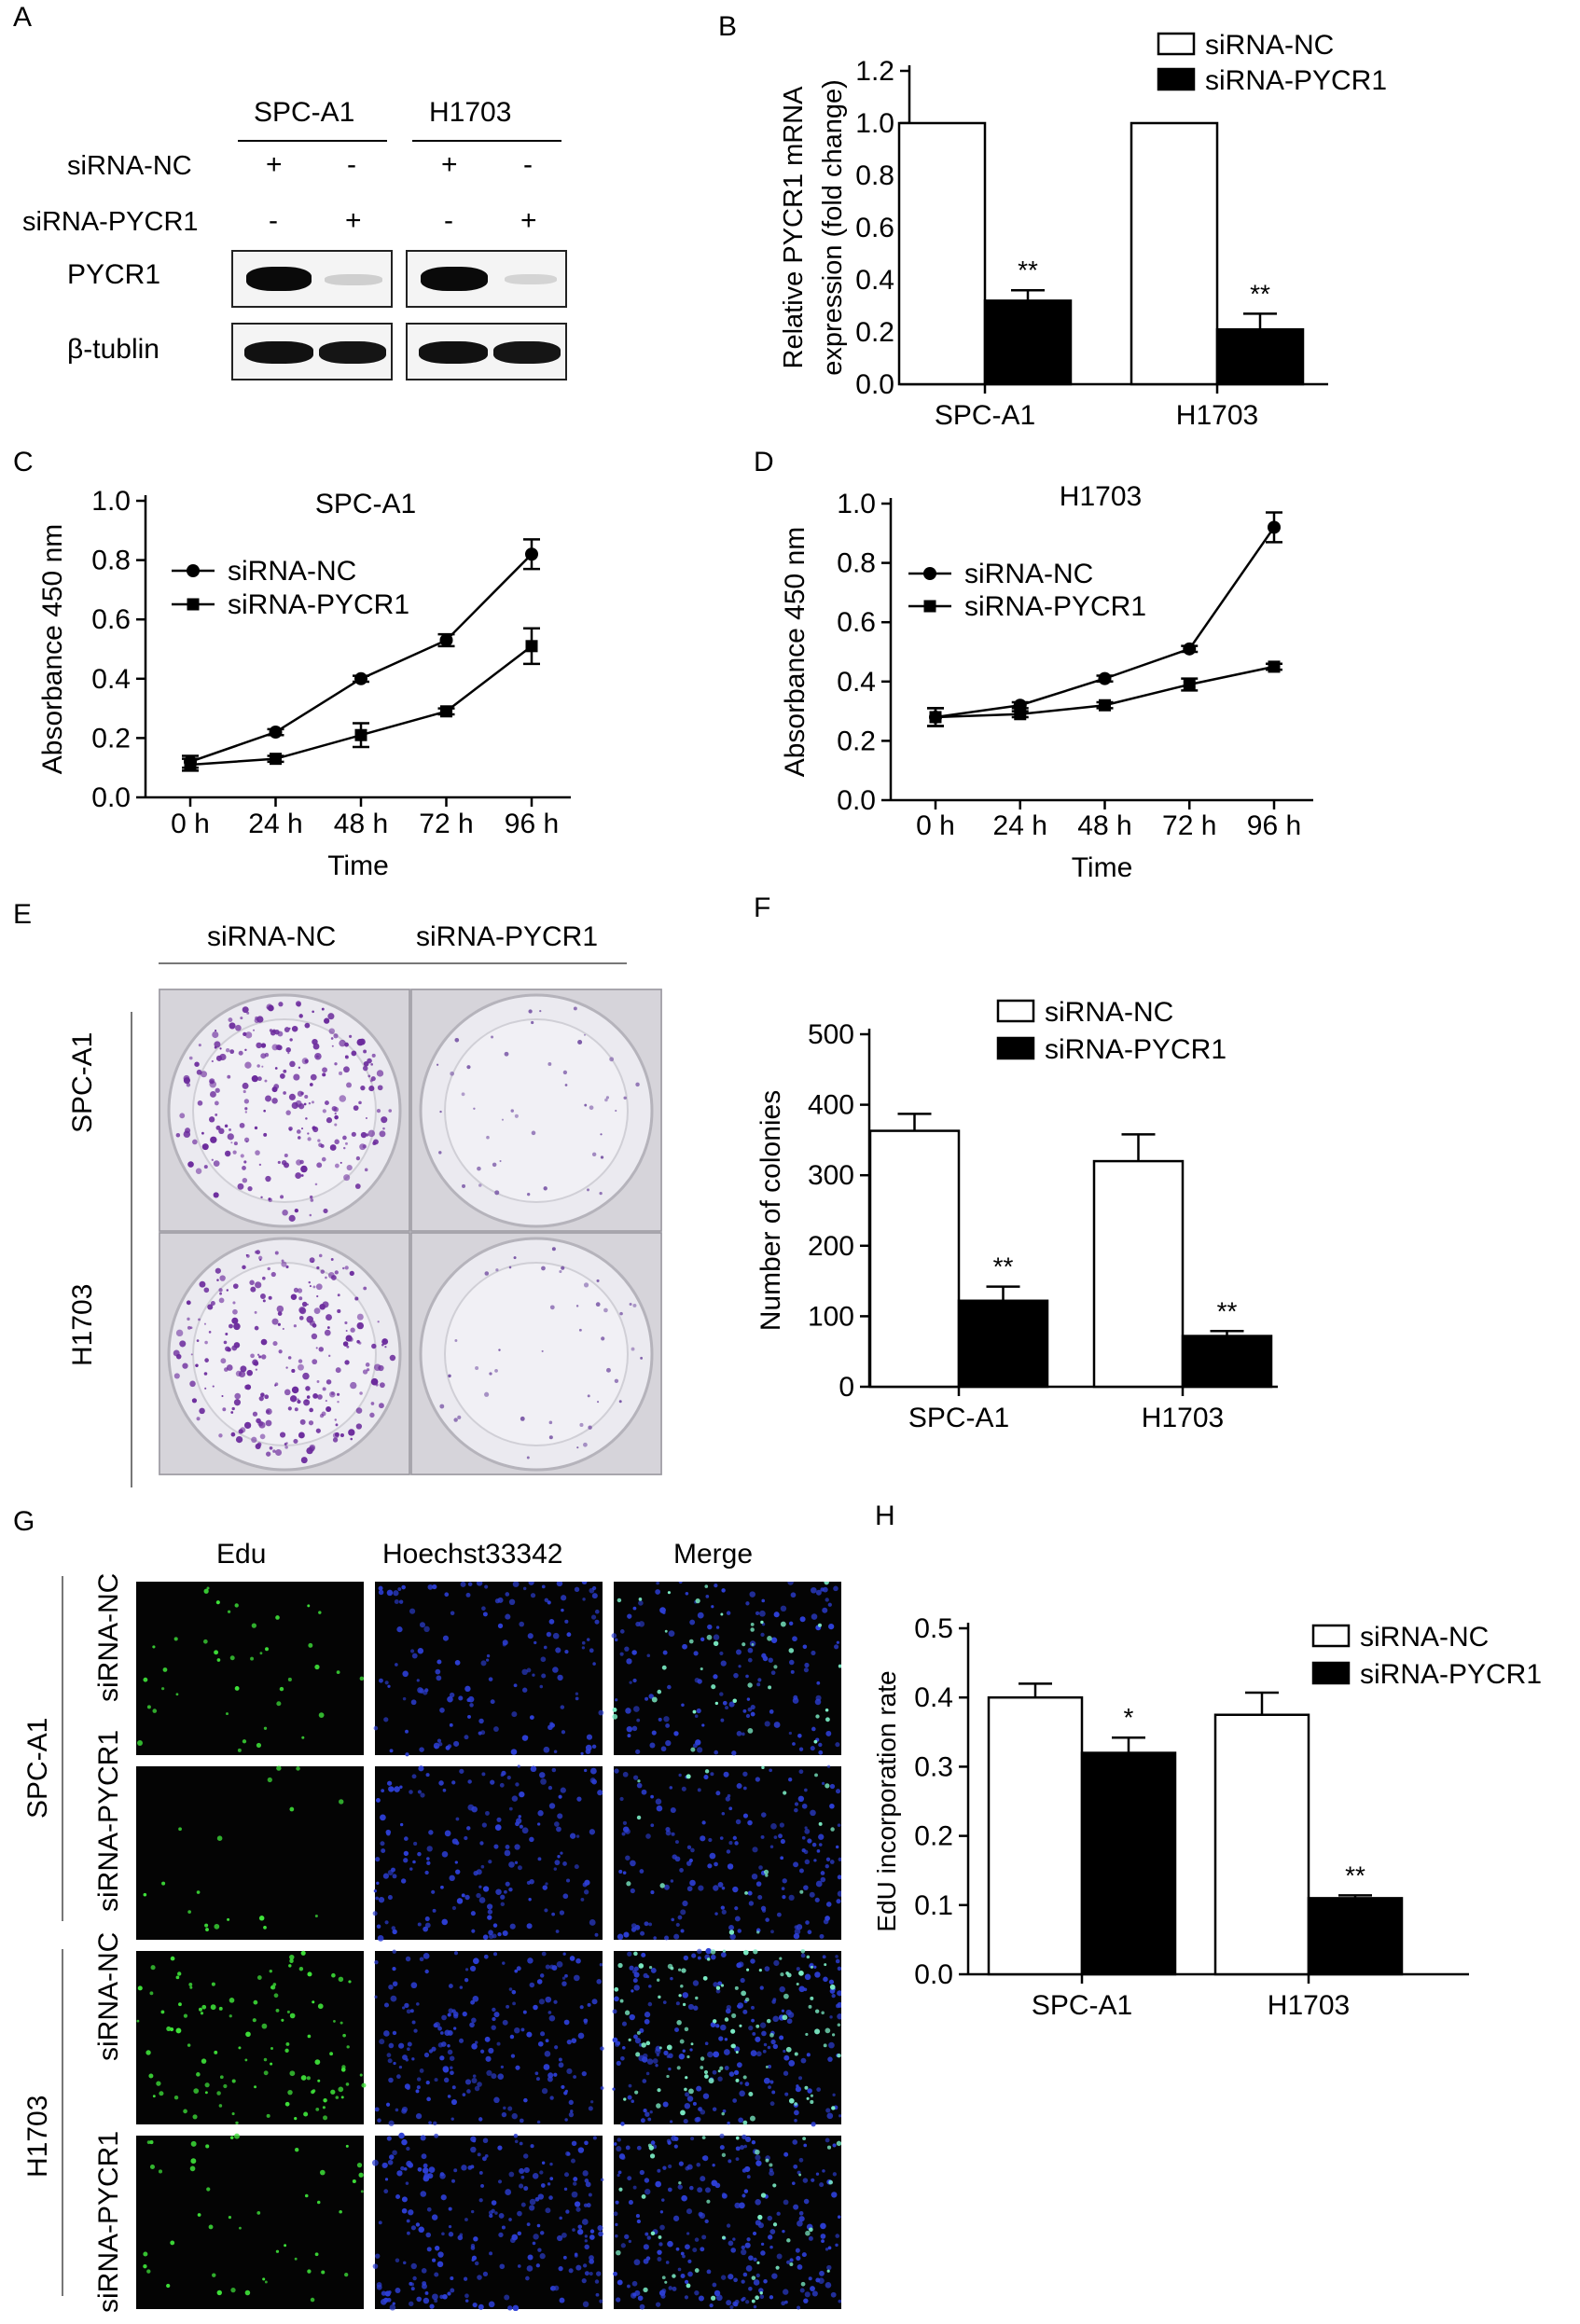 This screenshot has width=1580, height=2324. Describe the element at coordinates (111, 679) in the screenshot. I see `y-tick-label-C: 0.4` at that location.